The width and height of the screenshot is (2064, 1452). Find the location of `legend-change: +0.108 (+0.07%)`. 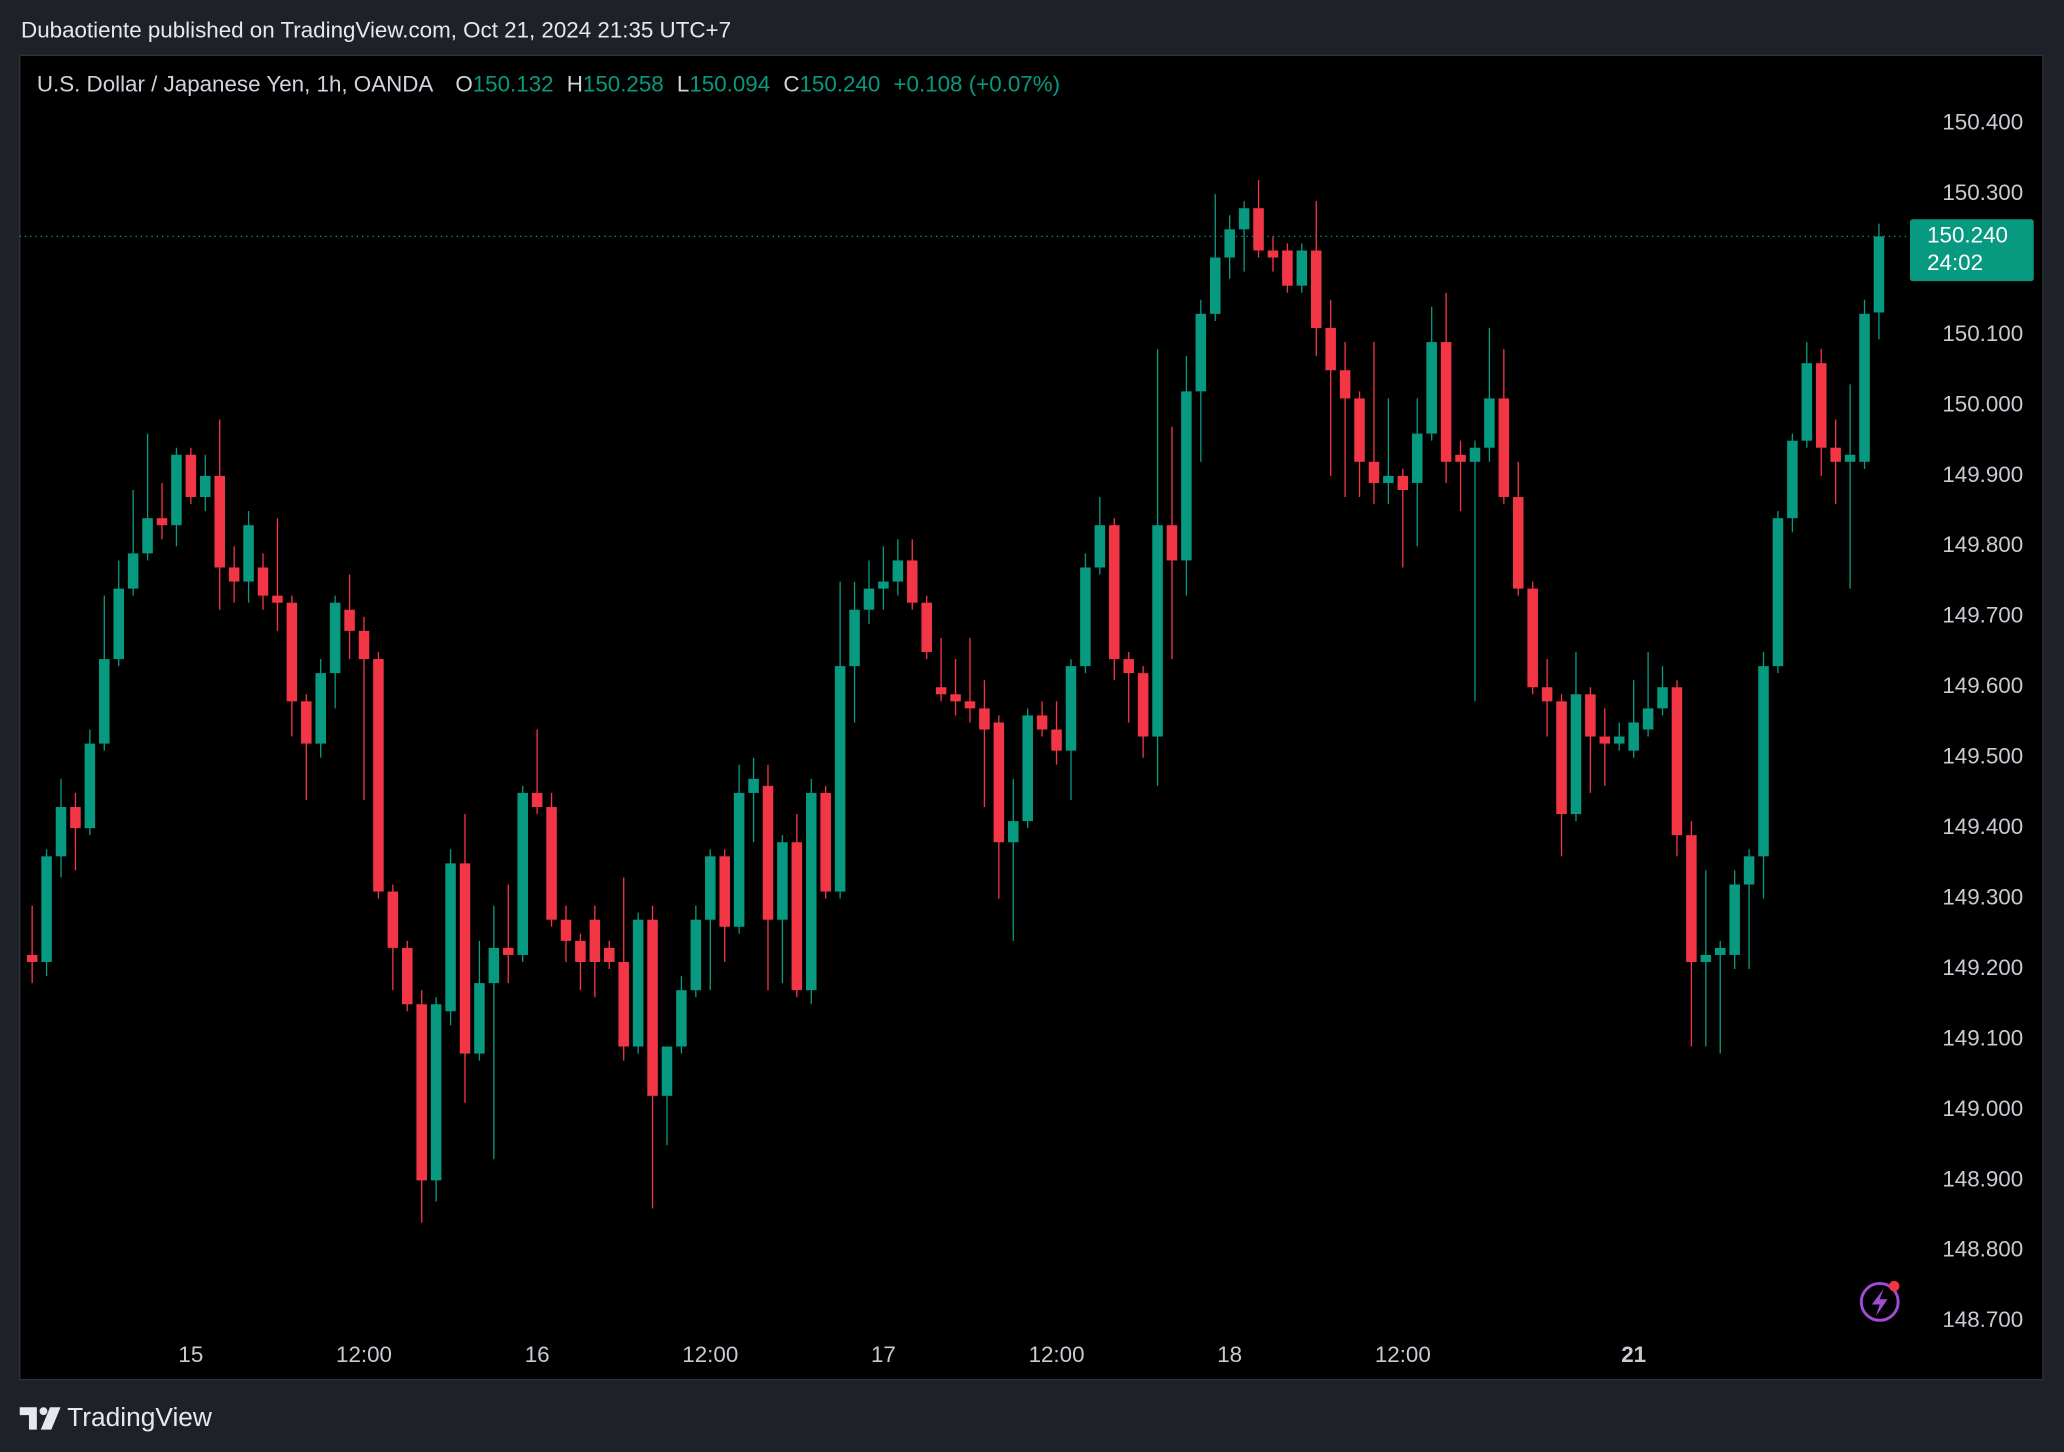

legend-change: +0.108 (+0.07%) is located at coordinates (976, 84).